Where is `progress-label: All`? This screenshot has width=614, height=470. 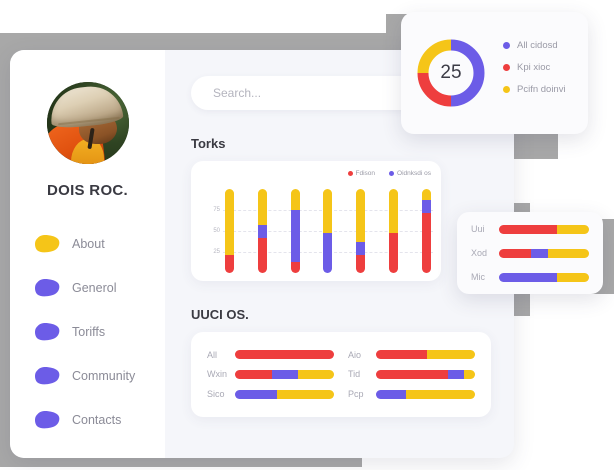 progress-label: All is located at coordinates (212, 354).